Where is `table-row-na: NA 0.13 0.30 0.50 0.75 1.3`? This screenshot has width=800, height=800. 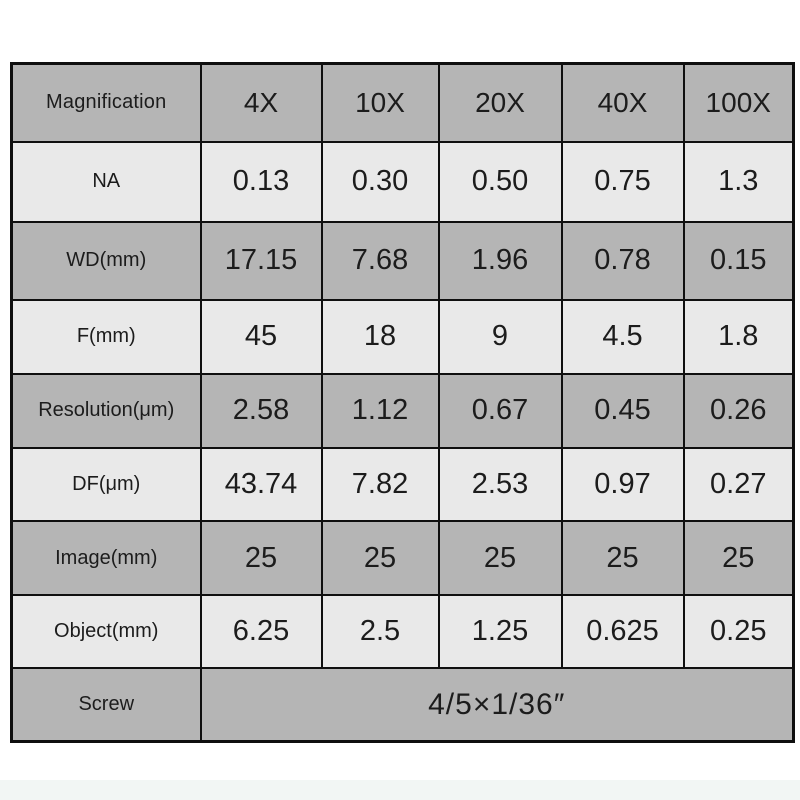 table-row-na: NA 0.13 0.30 0.50 0.75 1.3 is located at coordinates (402, 181).